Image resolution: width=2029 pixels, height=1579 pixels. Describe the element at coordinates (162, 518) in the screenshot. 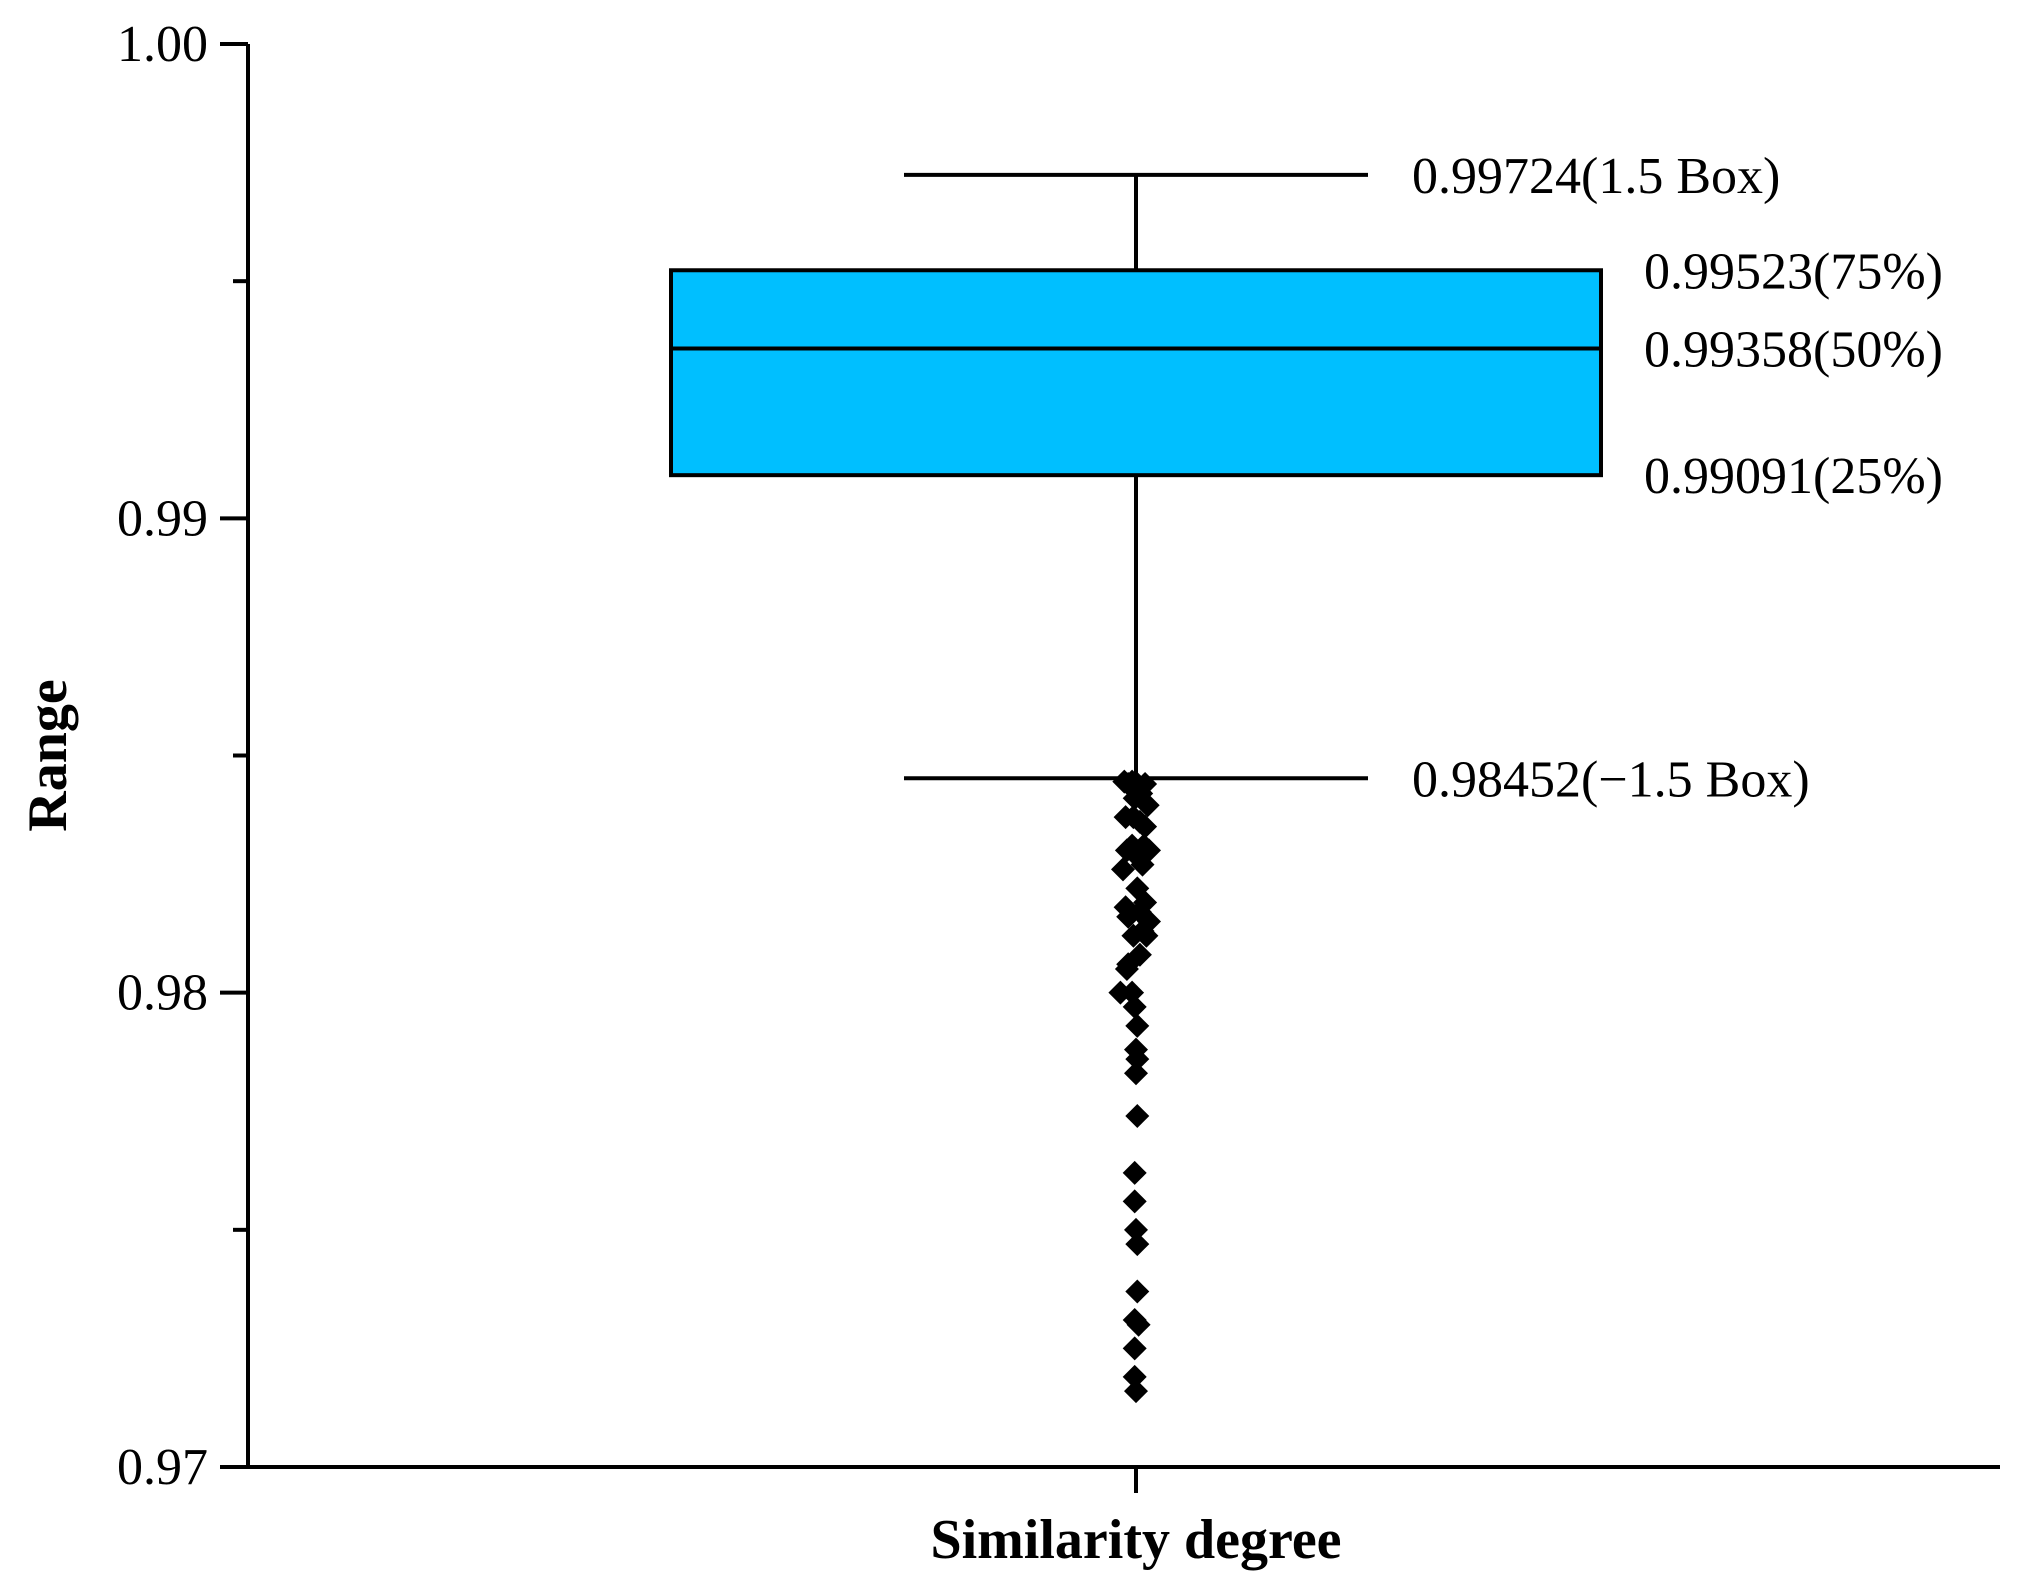

I see `y-tick-label-1: 0.99` at that location.